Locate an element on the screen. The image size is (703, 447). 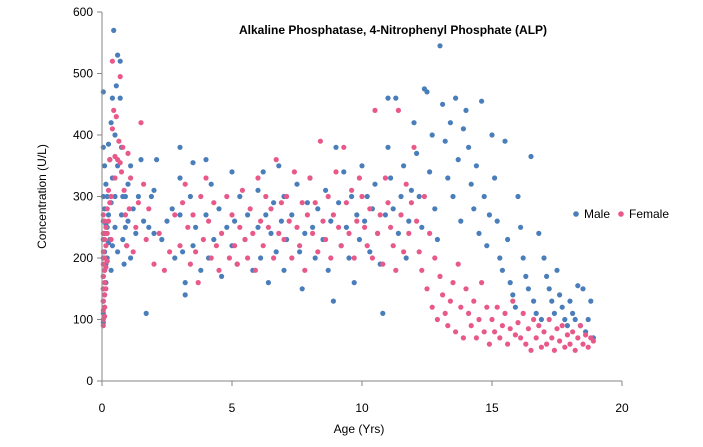
legend-label: Male is located at coordinates (597, 214).